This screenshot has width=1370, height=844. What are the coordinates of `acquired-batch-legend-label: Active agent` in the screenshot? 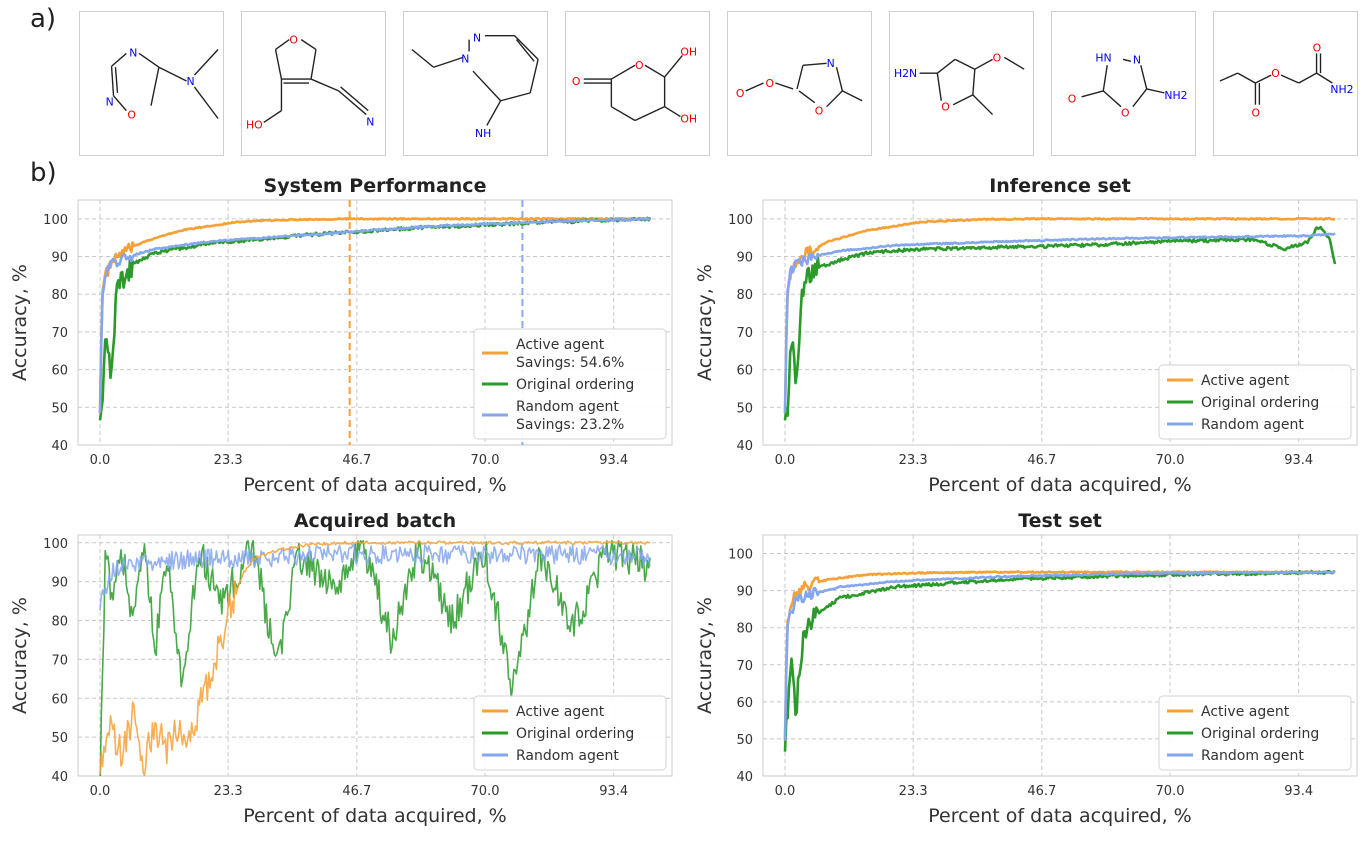 It's located at (560, 712).